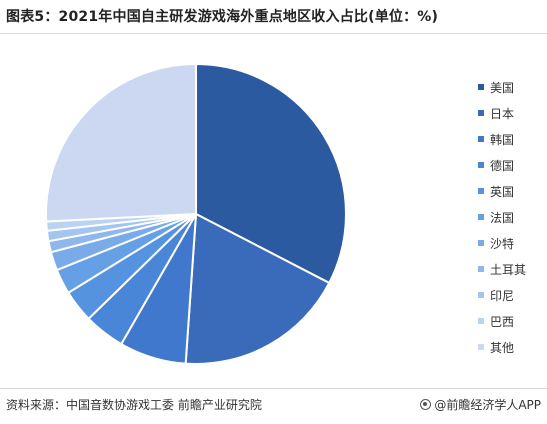 The width and height of the screenshot is (547, 424). Describe the element at coordinates (273, 388) in the screenshot. I see `footer-divider` at that location.